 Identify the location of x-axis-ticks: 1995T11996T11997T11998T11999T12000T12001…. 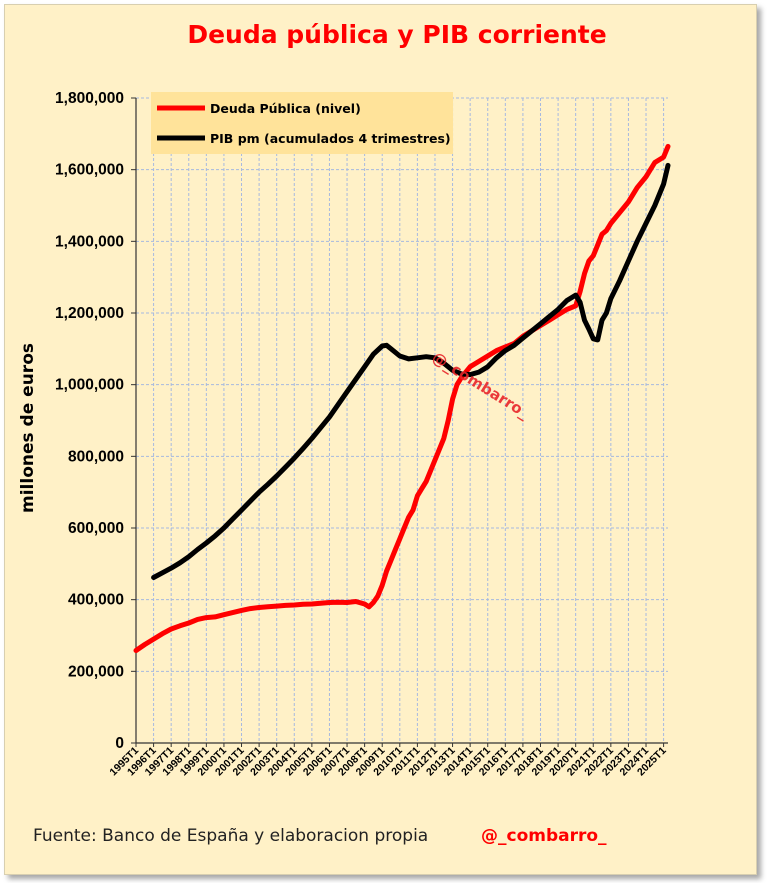
(388, 760).